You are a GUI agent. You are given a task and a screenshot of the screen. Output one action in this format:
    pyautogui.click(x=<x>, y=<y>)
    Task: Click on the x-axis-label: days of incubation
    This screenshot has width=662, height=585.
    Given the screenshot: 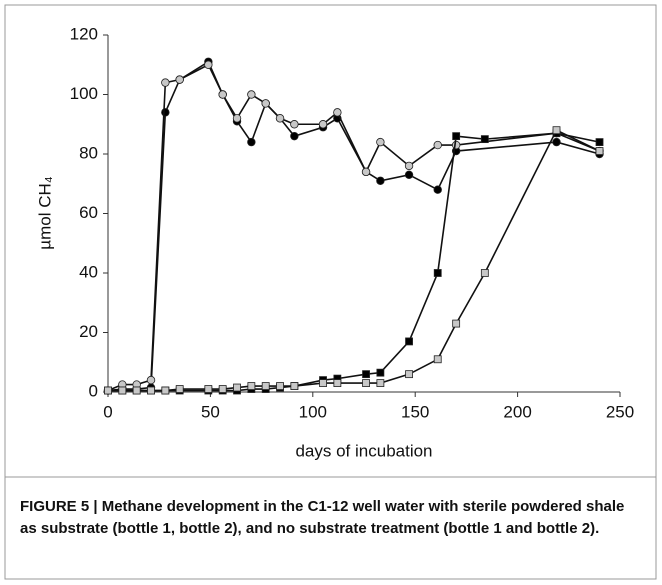 What is the action you would take?
    pyautogui.click(x=363, y=450)
    